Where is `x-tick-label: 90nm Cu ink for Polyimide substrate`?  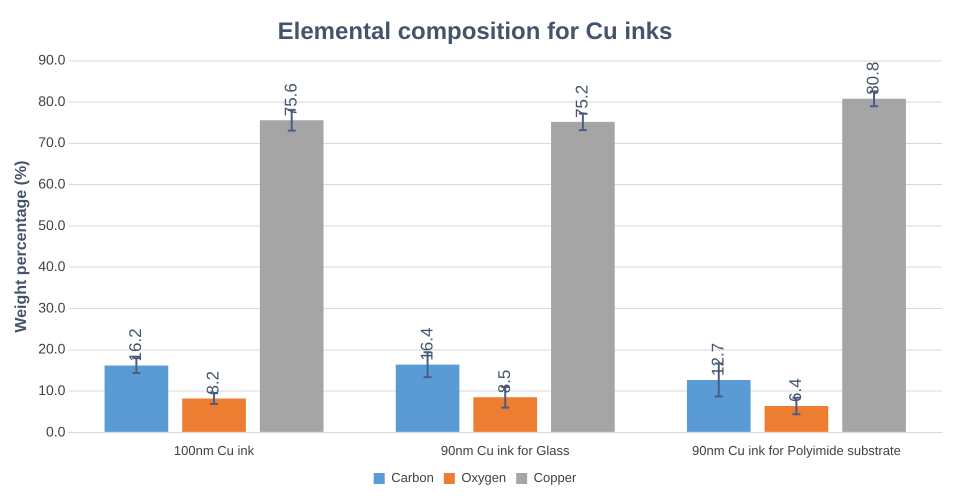 x-tick-label: 90nm Cu ink for Polyimide substrate is located at coordinates (796, 450).